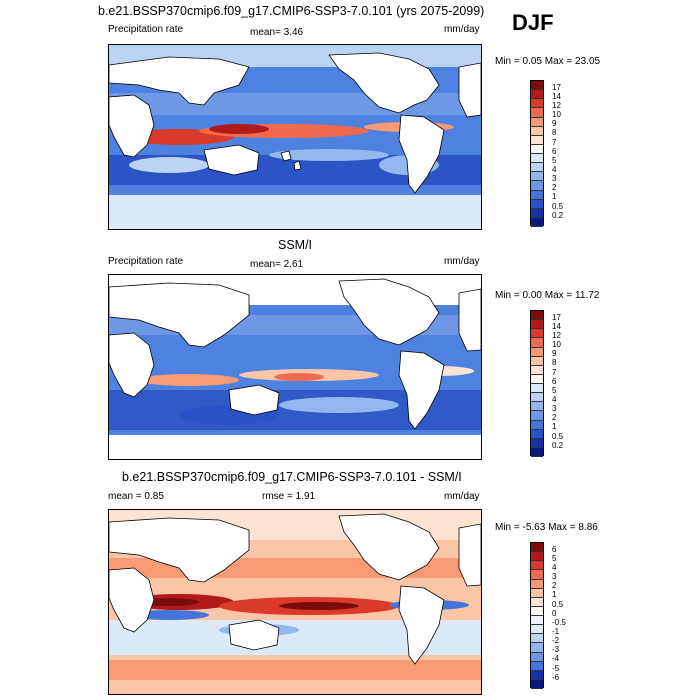 The image size is (700, 700). Describe the element at coordinates (462, 29) in the screenshot. I see `panel1-units: mm/day` at that location.